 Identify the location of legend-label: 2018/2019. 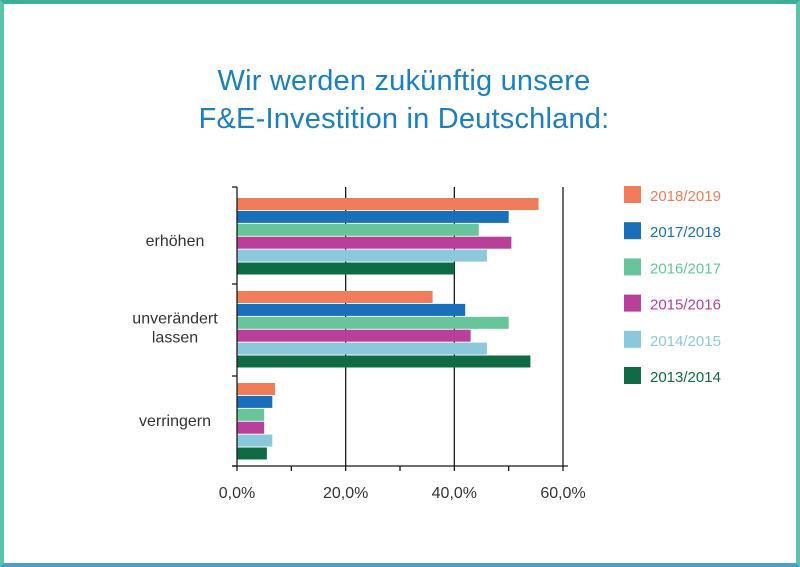
(685, 196).